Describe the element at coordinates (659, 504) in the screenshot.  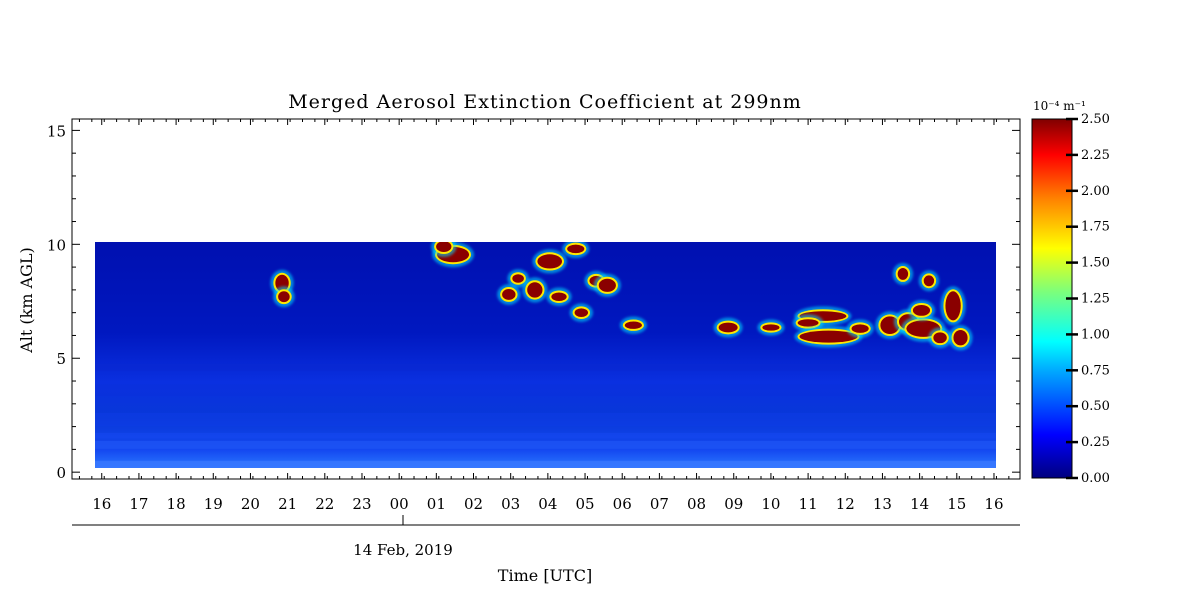
I see `x-tick-label: 07` at that location.